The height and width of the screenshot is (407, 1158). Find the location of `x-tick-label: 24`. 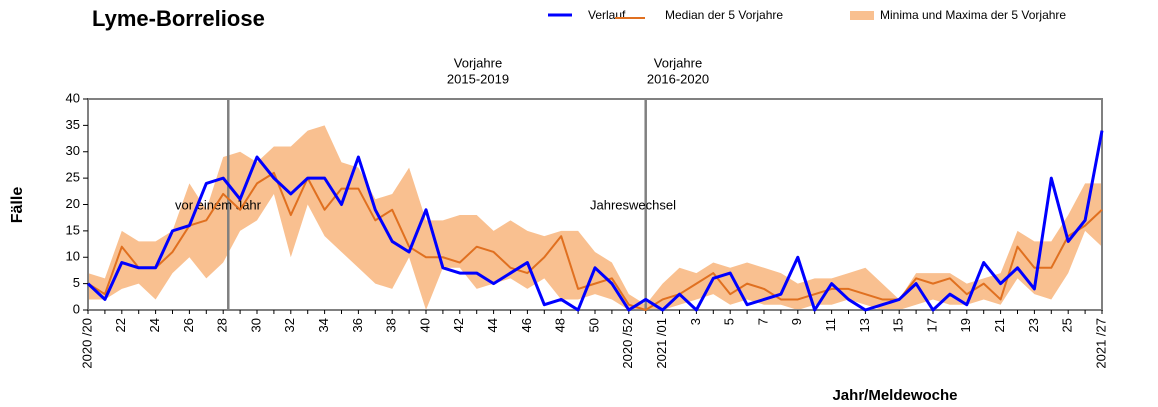

x-tick-label: 24 is located at coordinates (154, 325).